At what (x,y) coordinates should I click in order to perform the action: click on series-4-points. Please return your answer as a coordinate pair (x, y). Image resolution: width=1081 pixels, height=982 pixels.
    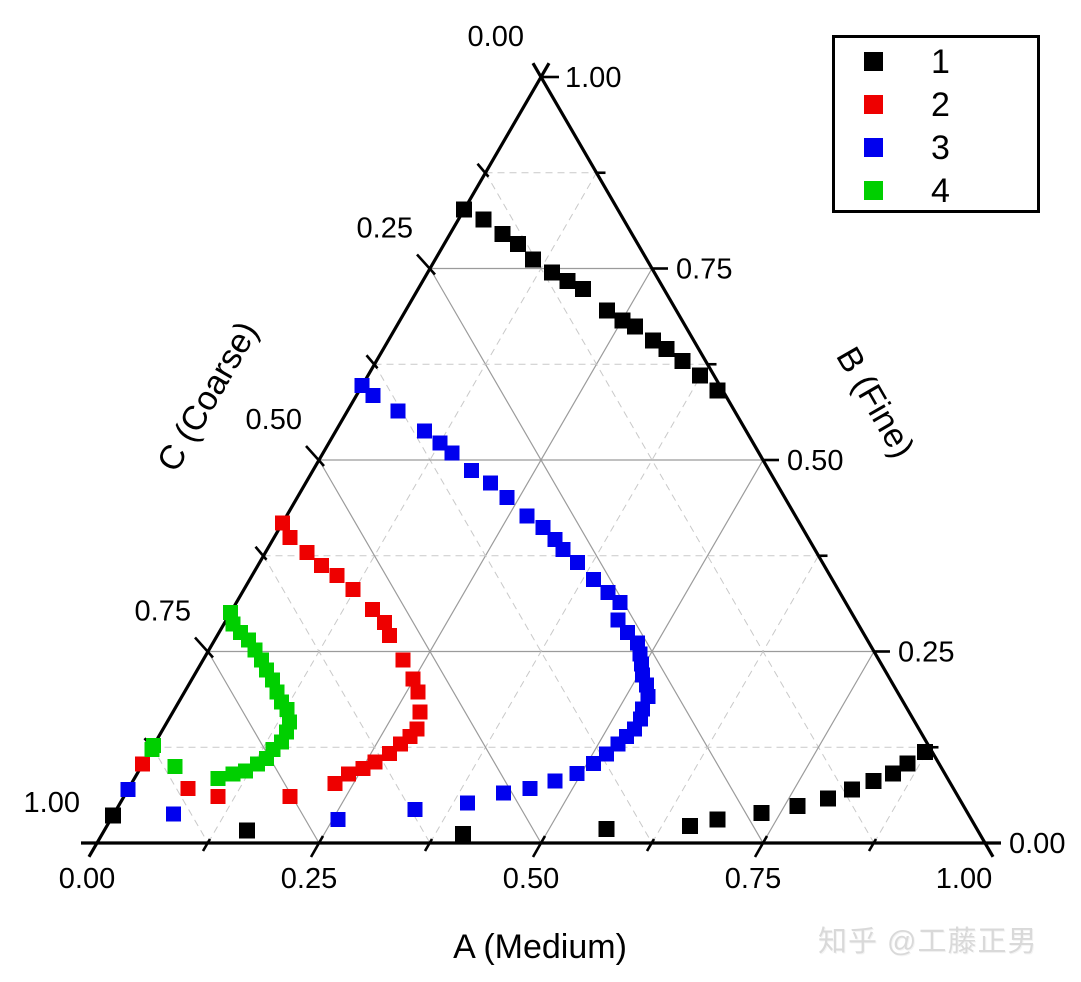
    Looking at the image, I should click on (221, 695).